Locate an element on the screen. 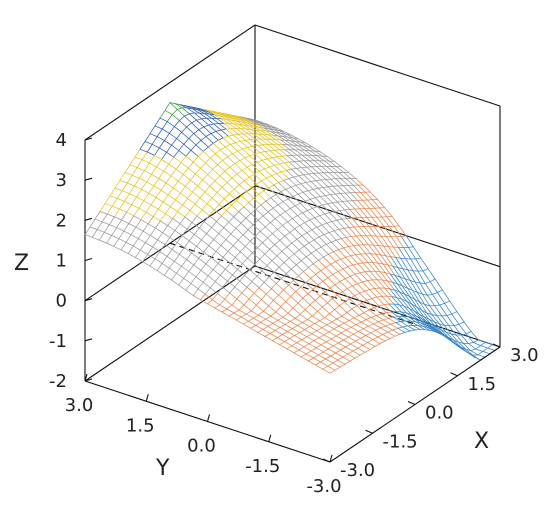 The image size is (550, 508). z-tick-mark is located at coordinates (88, 300).